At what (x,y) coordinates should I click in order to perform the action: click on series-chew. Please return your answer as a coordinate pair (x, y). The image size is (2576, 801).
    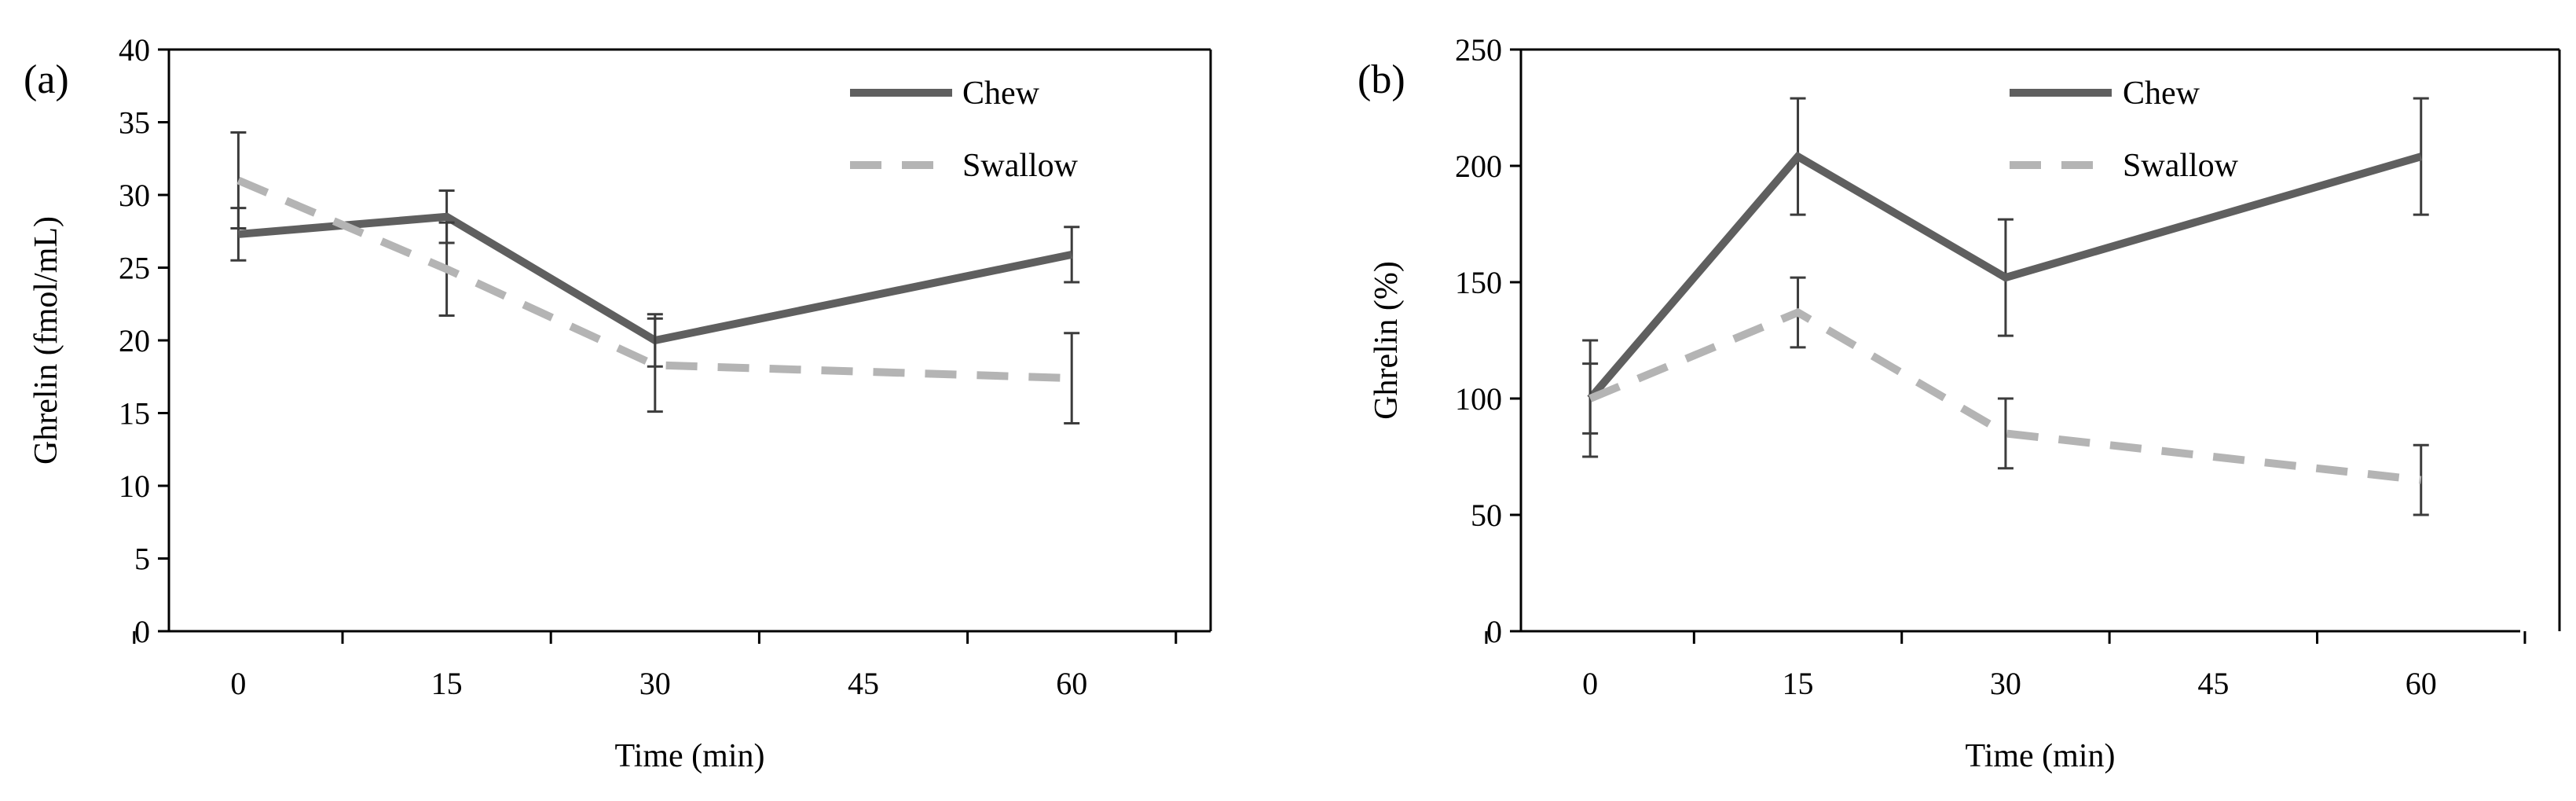
    Looking at the image, I should click on (2005, 278).